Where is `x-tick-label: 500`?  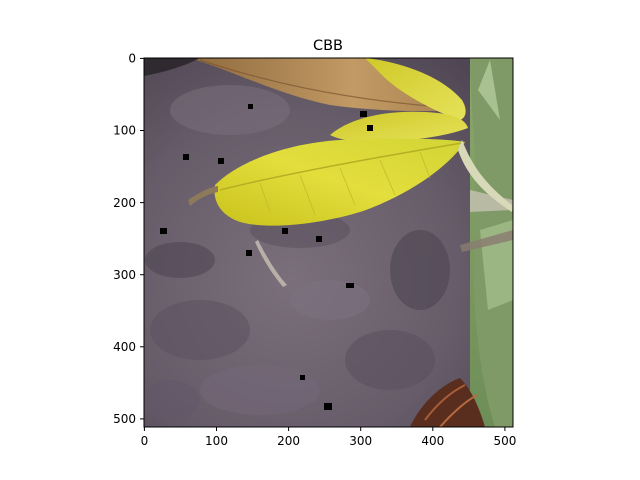
x-tick-label: 500 is located at coordinates (504, 441).